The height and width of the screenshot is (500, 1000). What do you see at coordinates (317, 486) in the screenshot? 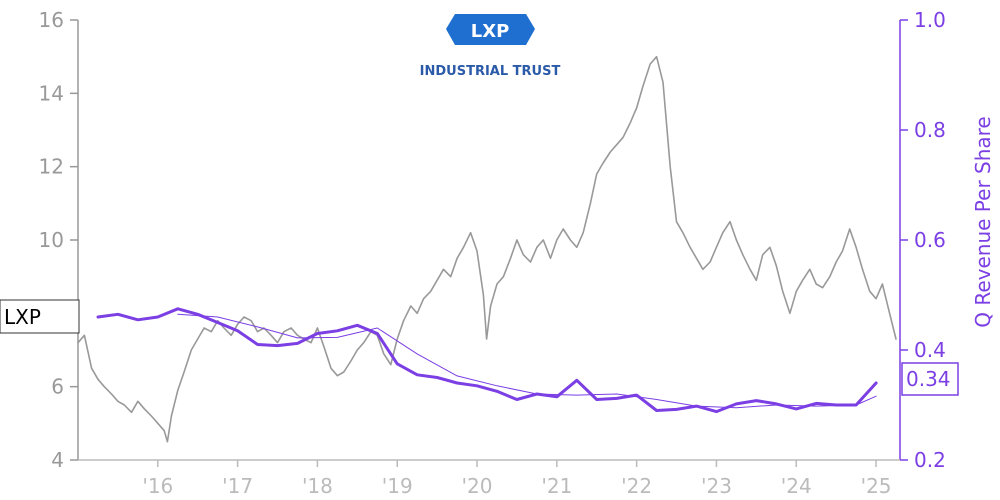
I see `x-tick-label: '18` at bounding box center [317, 486].